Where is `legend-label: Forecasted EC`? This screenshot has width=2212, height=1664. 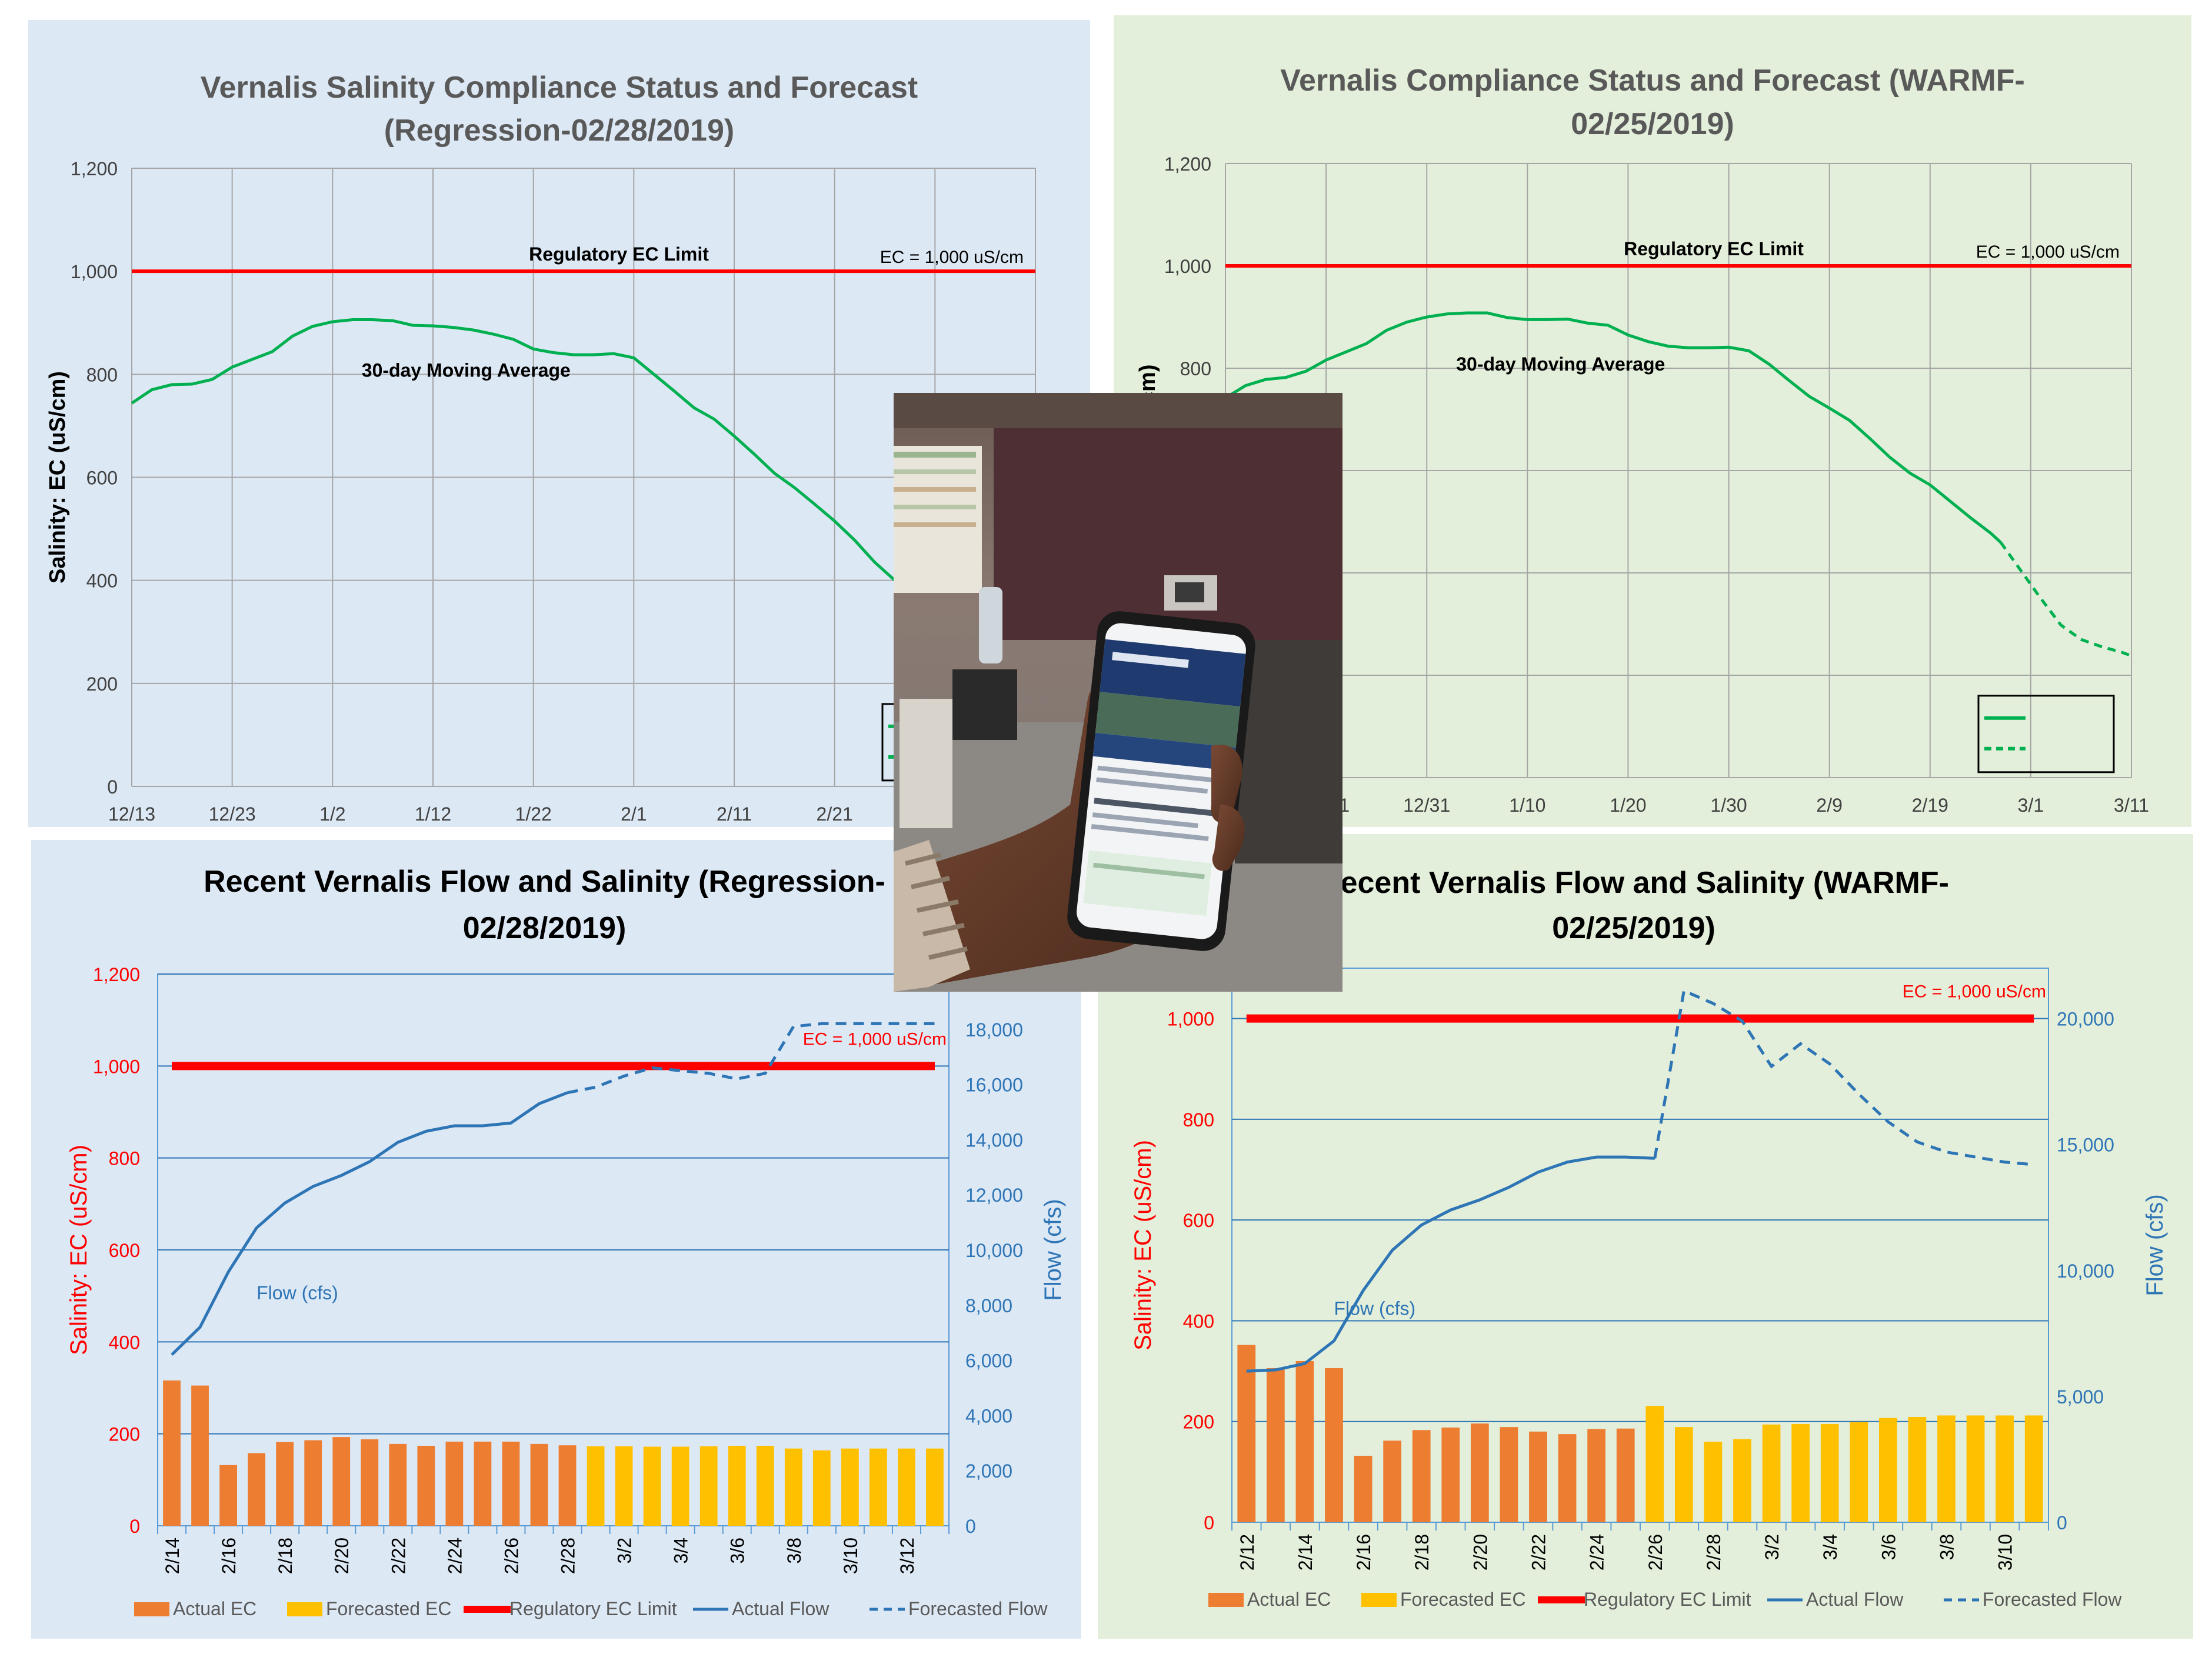 legend-label: Forecasted EC is located at coordinates (1462, 1599).